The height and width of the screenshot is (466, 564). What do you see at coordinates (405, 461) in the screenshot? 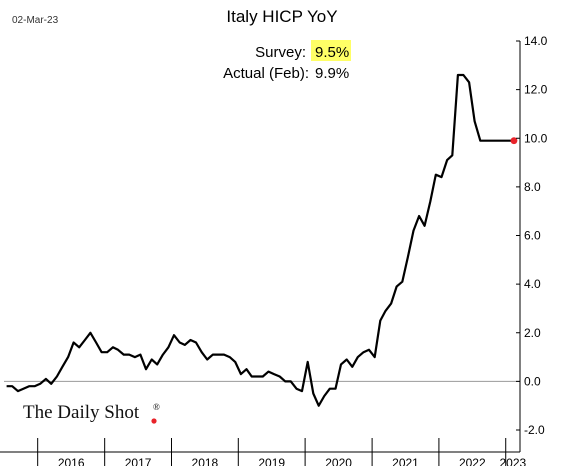
I see `x-tick-label: 2021` at bounding box center [405, 461].